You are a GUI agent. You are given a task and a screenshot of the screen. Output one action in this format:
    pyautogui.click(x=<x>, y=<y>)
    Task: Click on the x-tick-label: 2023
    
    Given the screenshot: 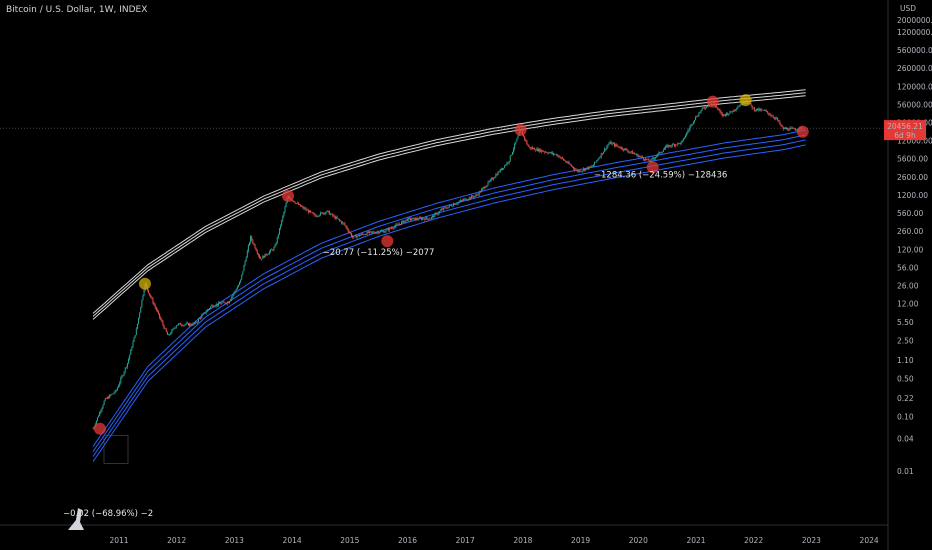 What is the action you would take?
    pyautogui.click(x=811, y=540)
    